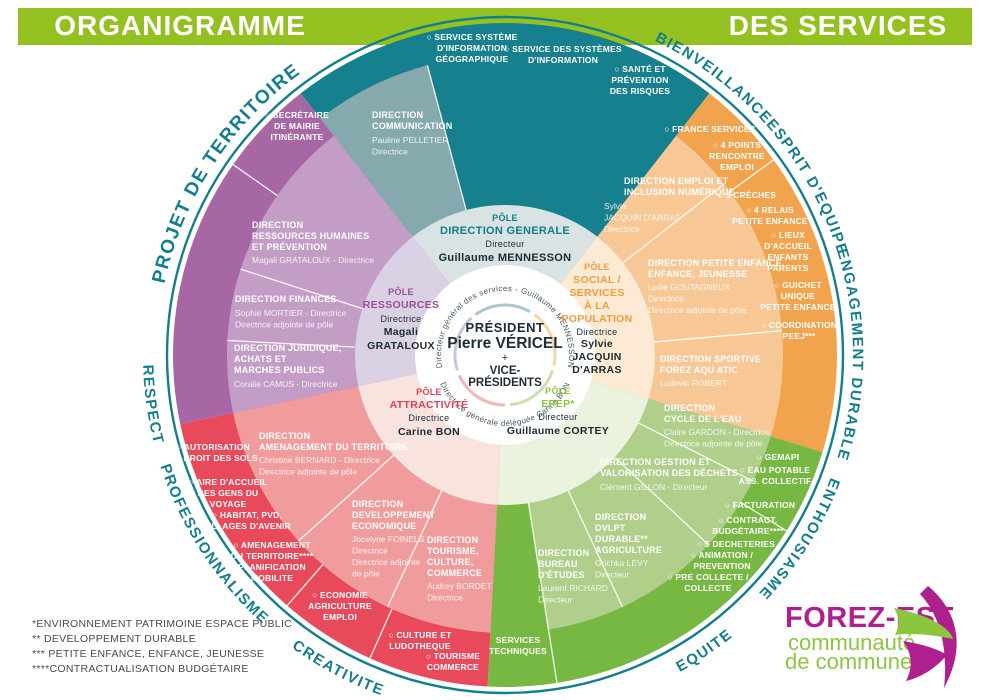 The width and height of the screenshot is (990, 700). I want to click on service-sante-prevention-des-risques-line-2: DES RISQUES, so click(640, 91).